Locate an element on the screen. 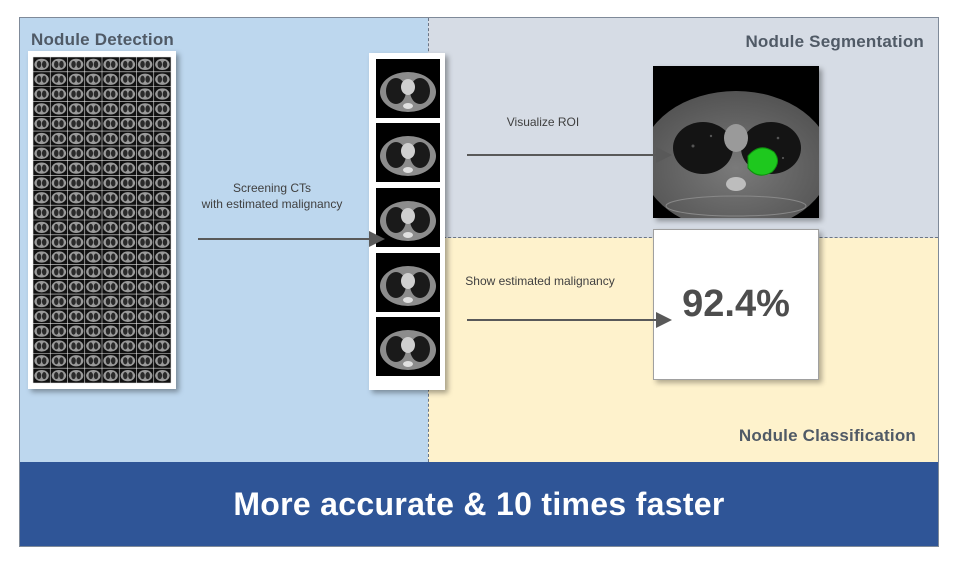 This screenshot has height=561, width=963. malignancy-result-box: 92.4% is located at coordinates (736, 304).